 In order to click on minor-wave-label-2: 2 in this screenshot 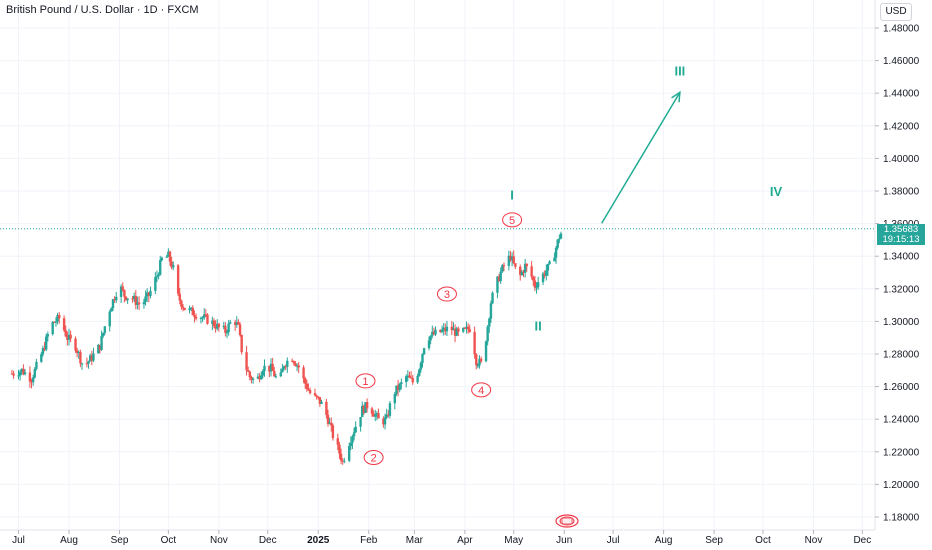, I will do `click(373, 458)`.